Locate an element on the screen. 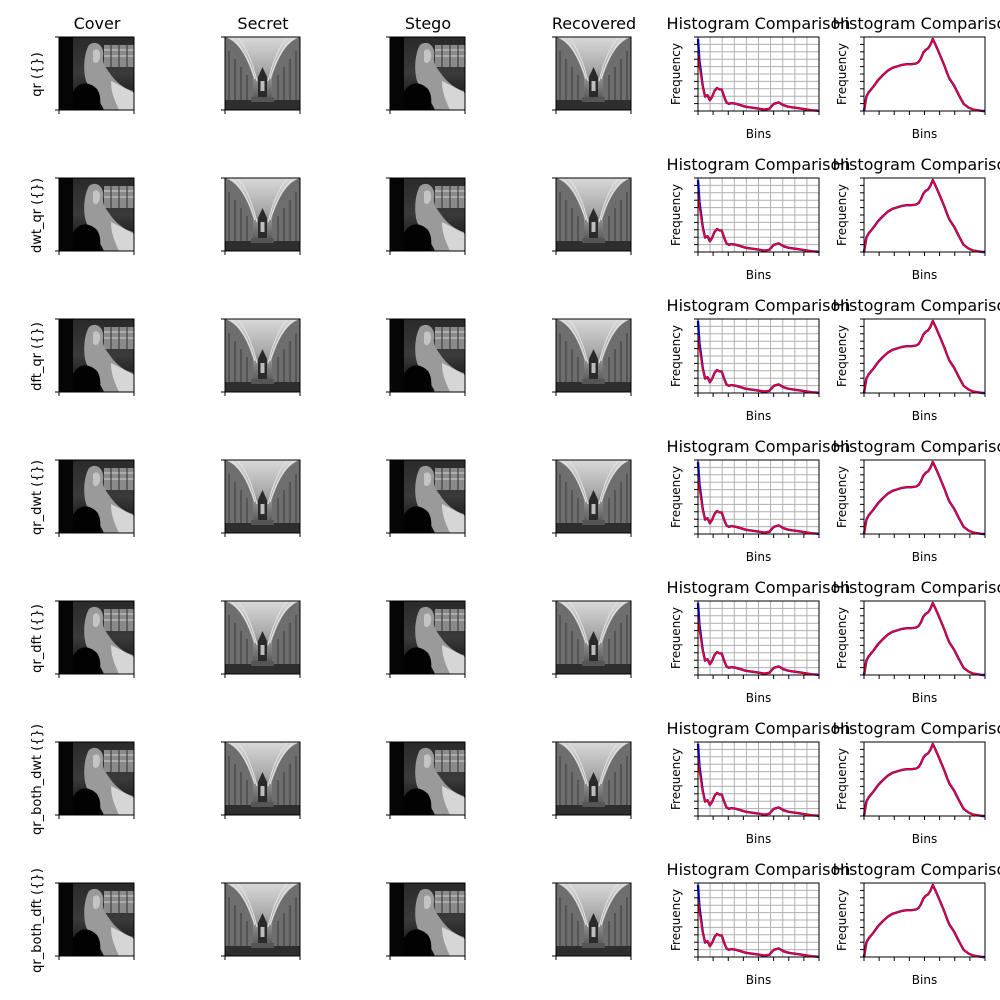  row-label: dwt_qr ({}) is located at coordinates (37, 215).